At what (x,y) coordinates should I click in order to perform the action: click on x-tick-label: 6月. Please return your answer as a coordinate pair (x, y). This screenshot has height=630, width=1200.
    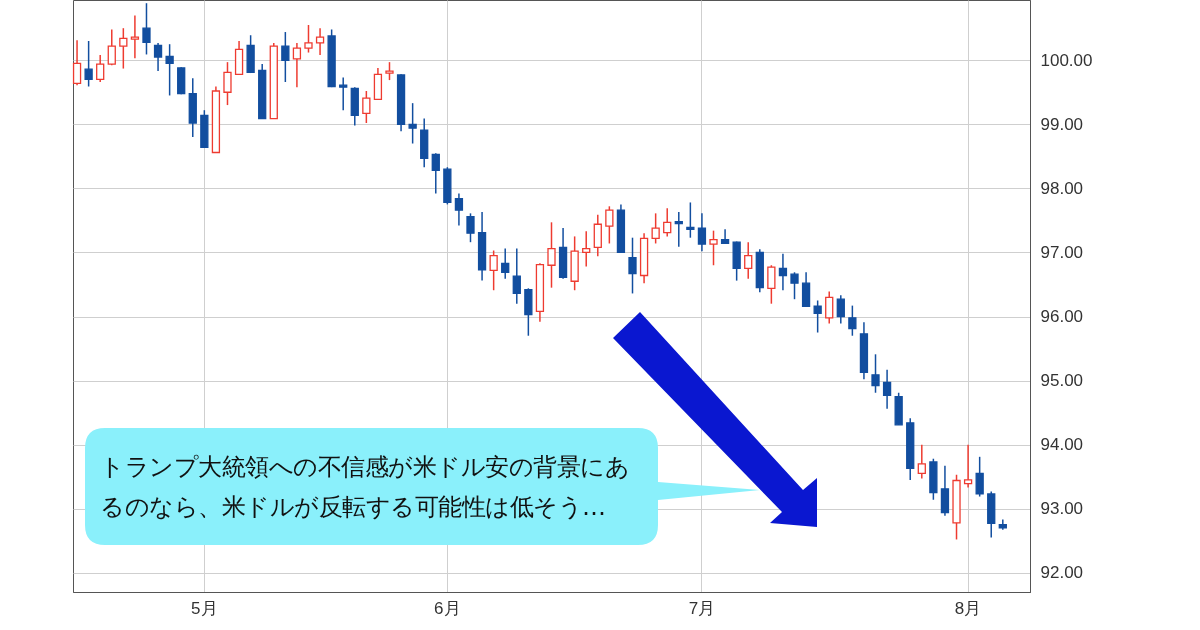
    Looking at the image, I should click on (447, 608).